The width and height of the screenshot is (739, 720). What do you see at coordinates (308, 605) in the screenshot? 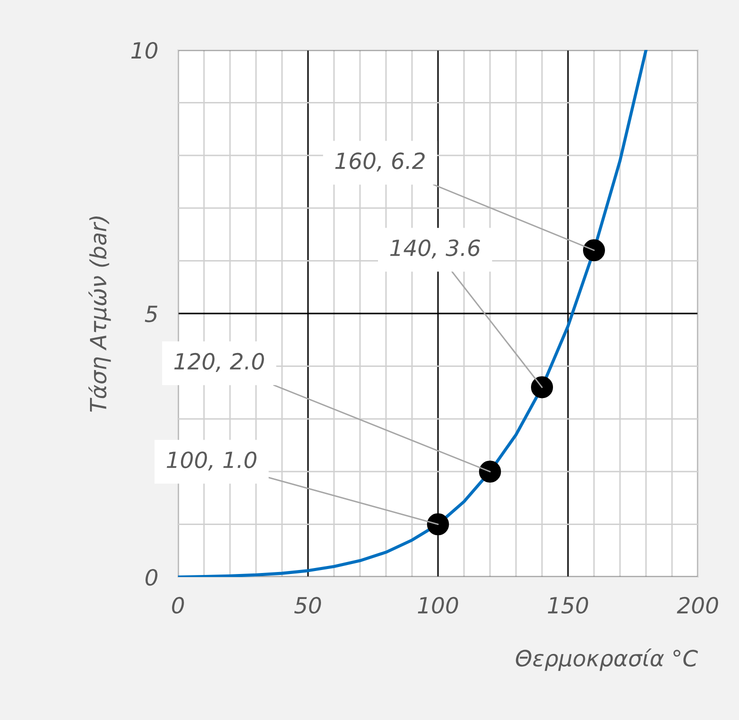
I see `x-tick-label: 50` at bounding box center [308, 605].